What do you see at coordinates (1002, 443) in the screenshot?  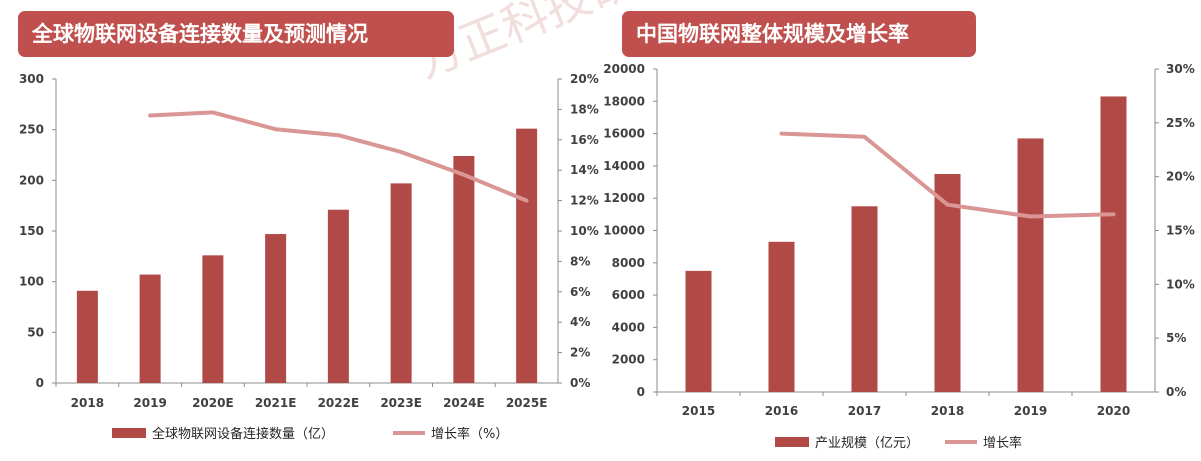 I see `chart2-legend-line-label: 增长率` at bounding box center [1002, 443].